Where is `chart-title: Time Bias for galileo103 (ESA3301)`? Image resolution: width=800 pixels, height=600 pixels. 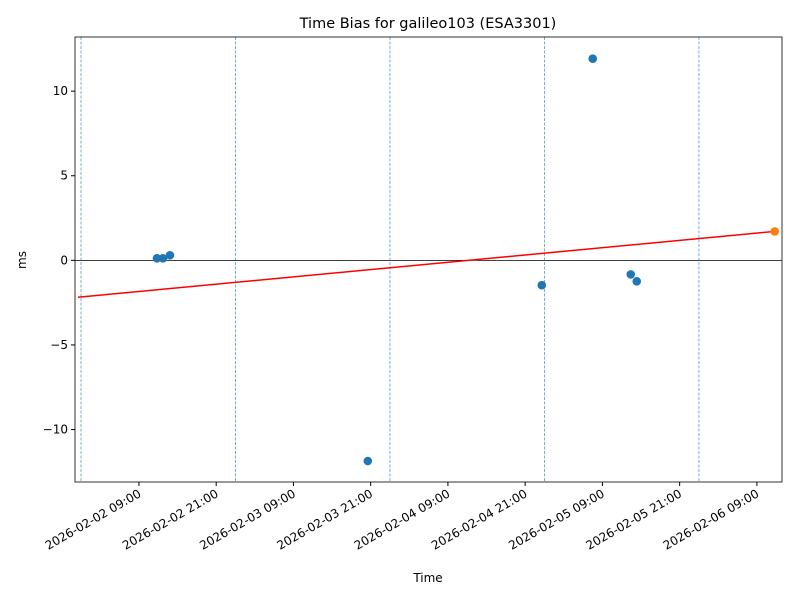
chart-title: Time Bias for galileo103 (ESA3301) is located at coordinates (428, 24).